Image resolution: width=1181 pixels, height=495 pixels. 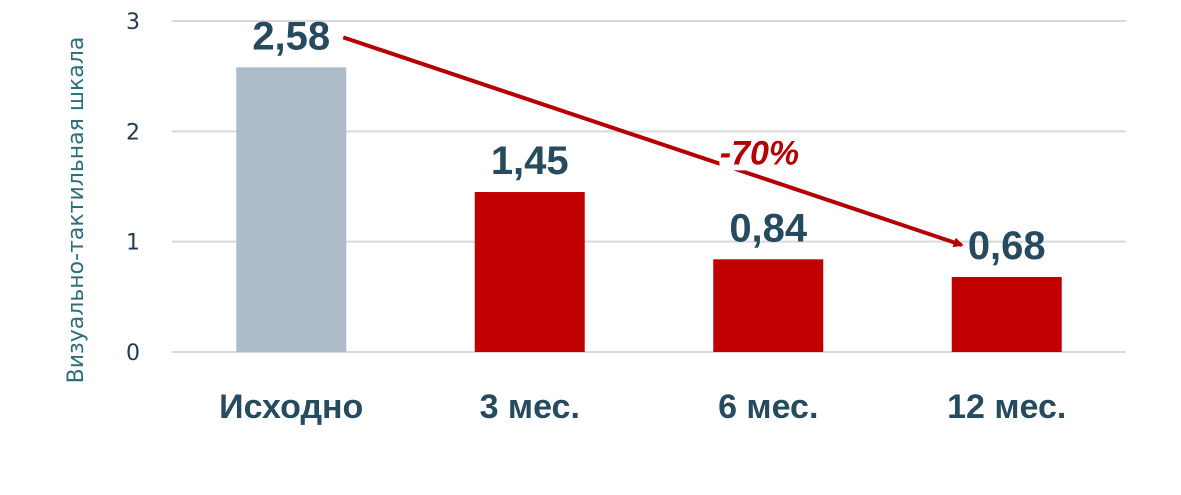 I want to click on y-axis-ticks: 0 1 2 3, so click(x=133, y=188).